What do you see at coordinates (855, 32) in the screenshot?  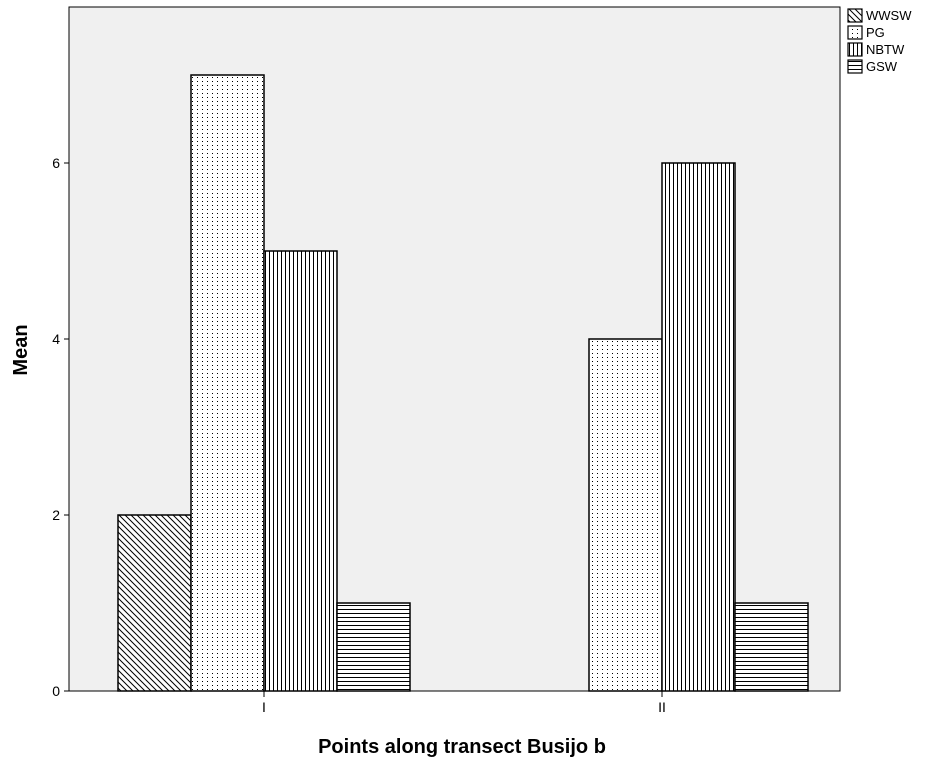 I see `legend-swatch-pg` at bounding box center [855, 32].